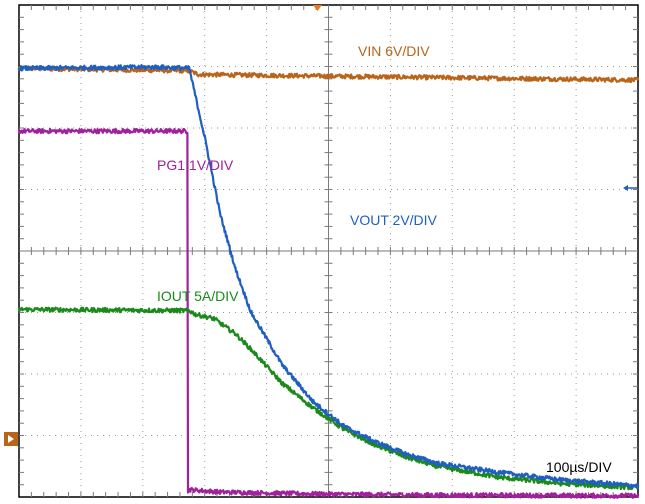 The width and height of the screenshot is (645, 504). What do you see at coordinates (630, 188) in the screenshot?
I see `trigger-level-marker` at bounding box center [630, 188].